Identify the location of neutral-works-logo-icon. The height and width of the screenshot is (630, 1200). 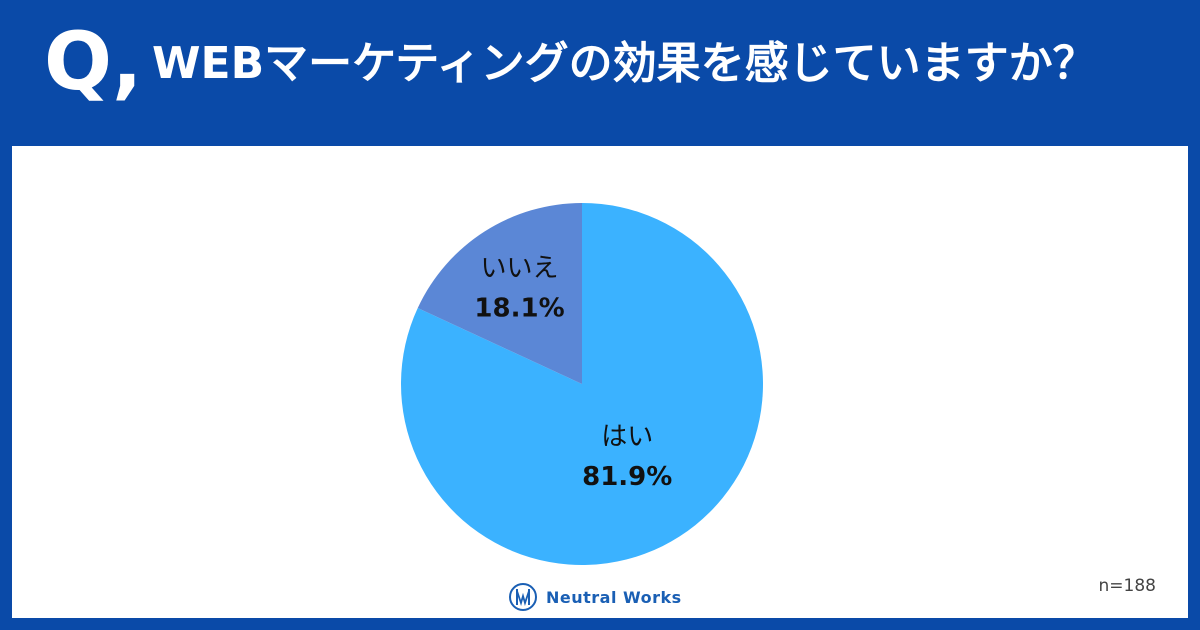
(523, 597).